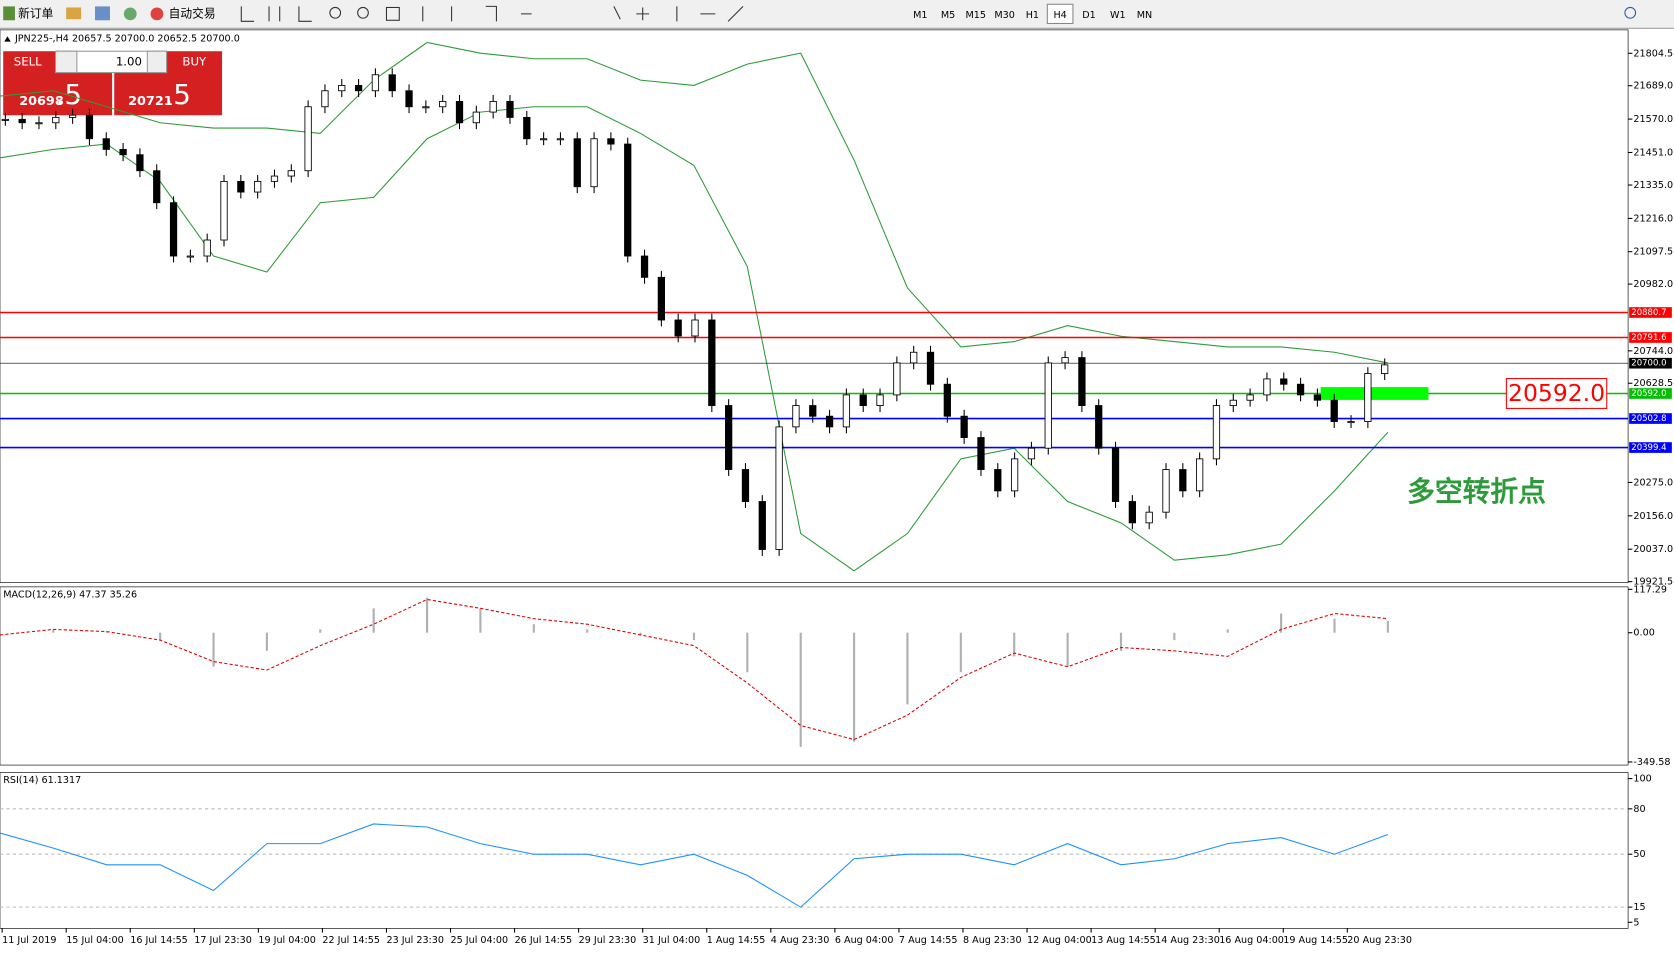  I want to click on level-label: 20399.4, so click(1648, 448).